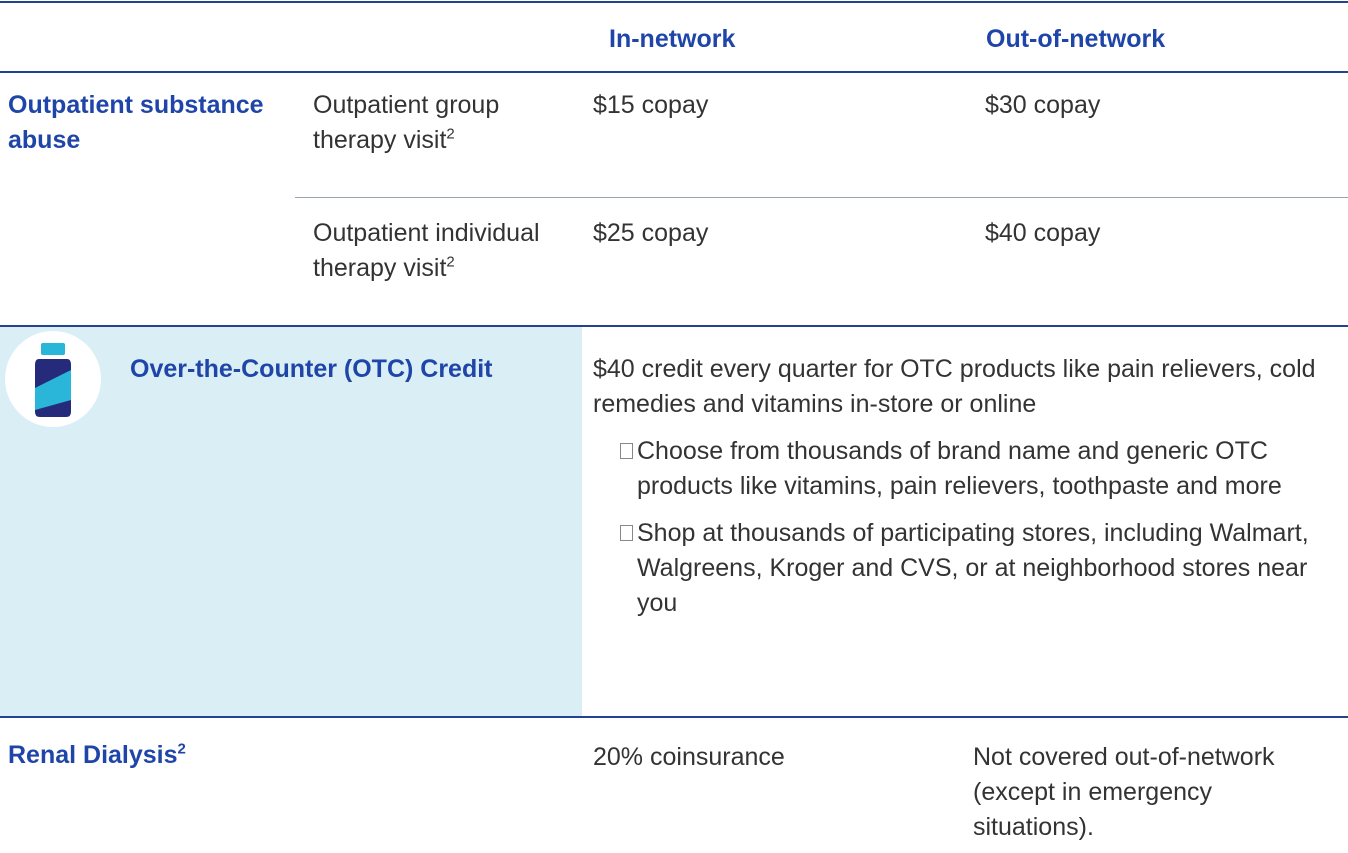 The image size is (1348, 853). I want to click on category: Renal Dialysis2, so click(97, 755).